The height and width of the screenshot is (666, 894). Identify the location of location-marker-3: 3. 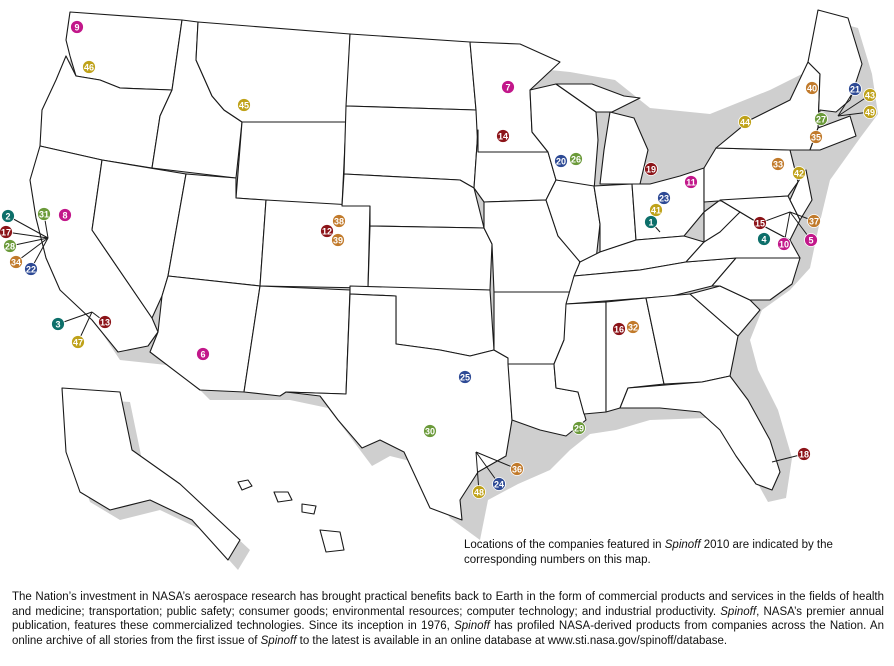
(58, 324).